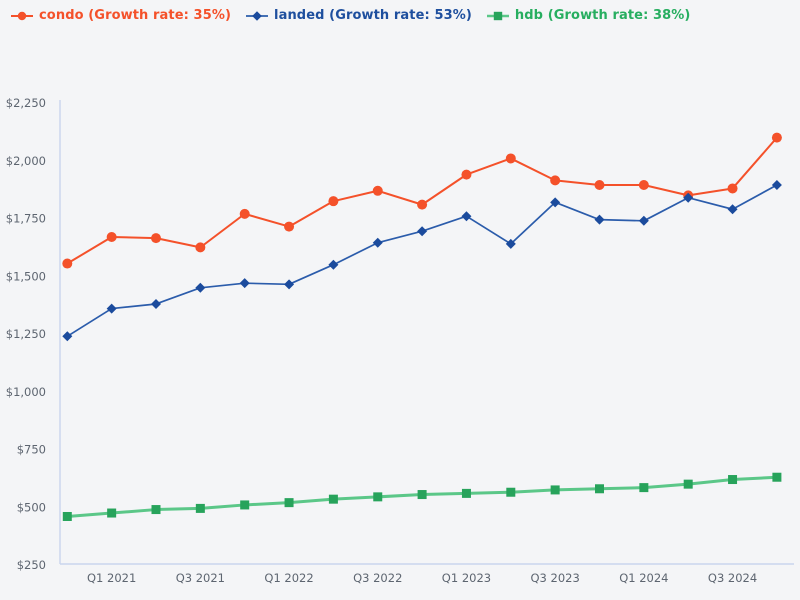 The width and height of the screenshot is (800, 600). I want to click on y-tick-label: $1,250, so click(26, 334).